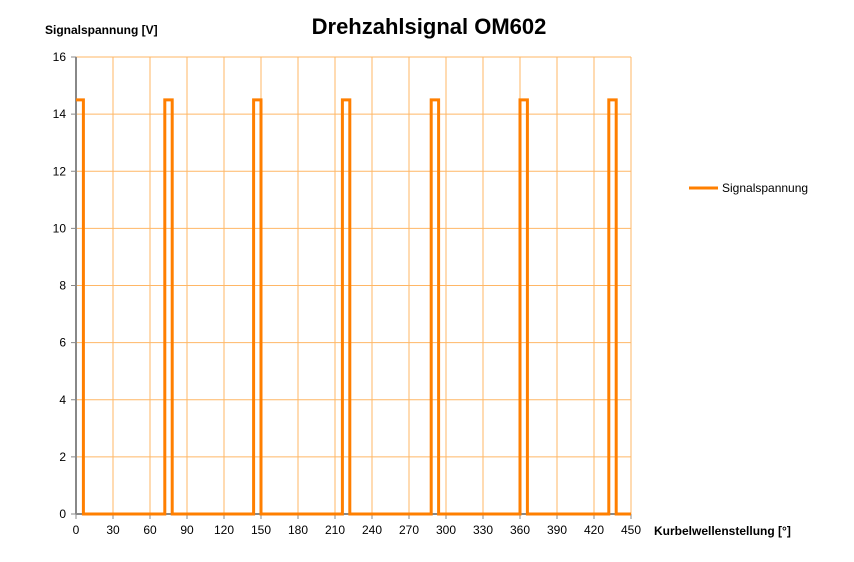  I want to click on y-tick-label: 8, so click(62, 286).